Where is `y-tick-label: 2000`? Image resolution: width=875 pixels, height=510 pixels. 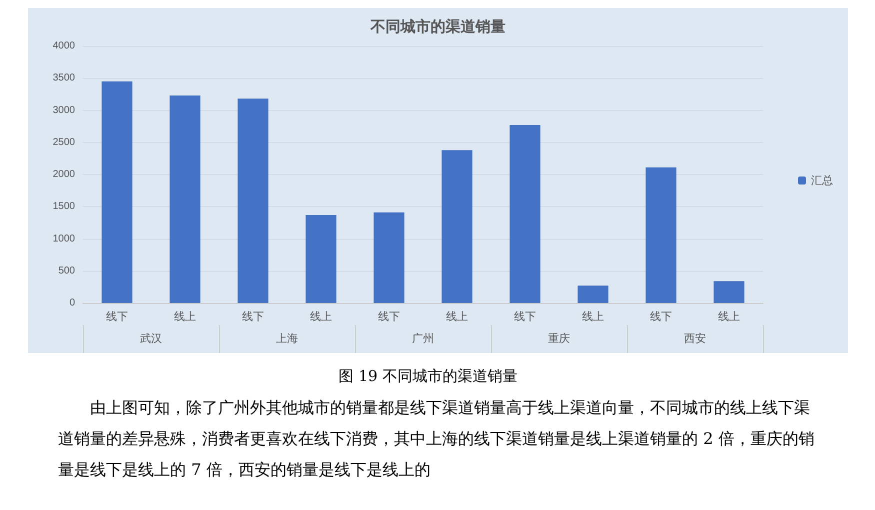
y-tick-label: 2000 is located at coordinates (64, 174).